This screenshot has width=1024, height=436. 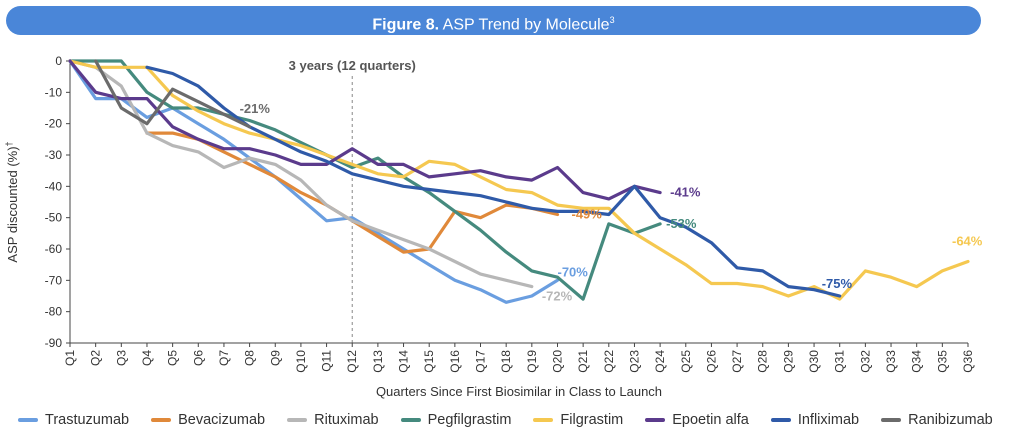 I want to click on y-tick-label: -90, so click(x=54, y=343).